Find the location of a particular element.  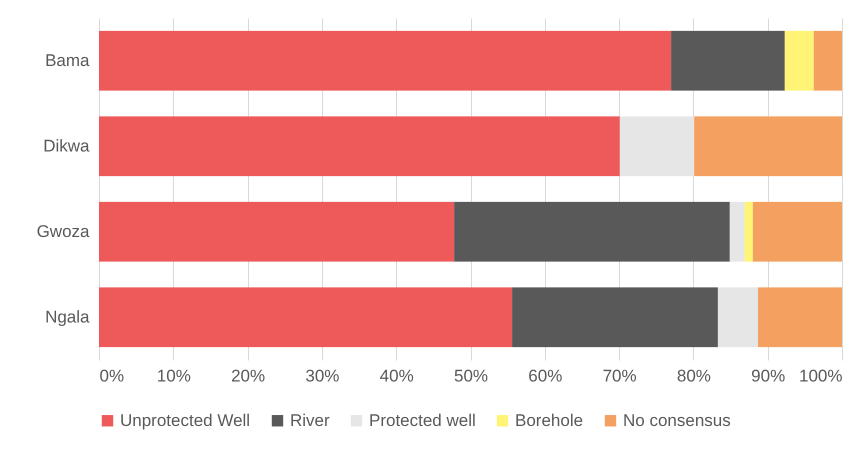

x-tick-label: 60% is located at coordinates (545, 376).